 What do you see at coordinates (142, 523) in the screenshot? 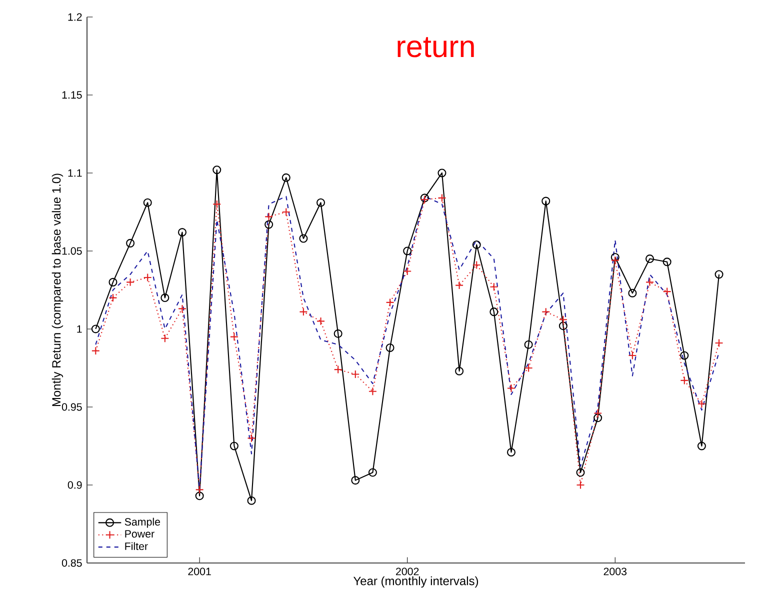
I see `legend-label: Sample` at bounding box center [142, 523].